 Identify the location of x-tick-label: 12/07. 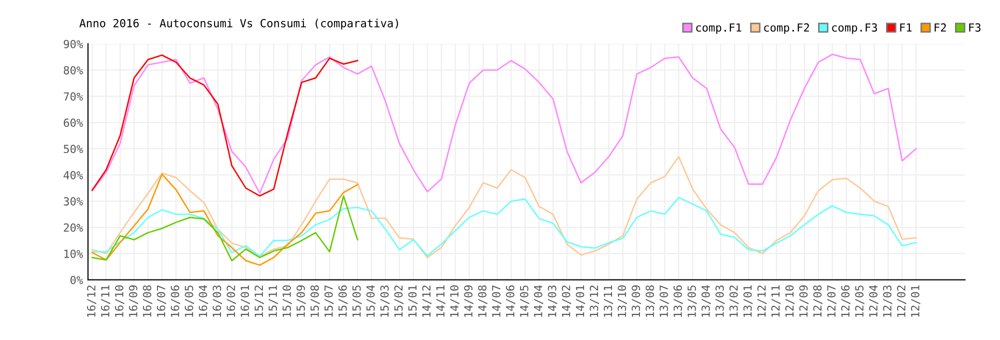
(831, 301).